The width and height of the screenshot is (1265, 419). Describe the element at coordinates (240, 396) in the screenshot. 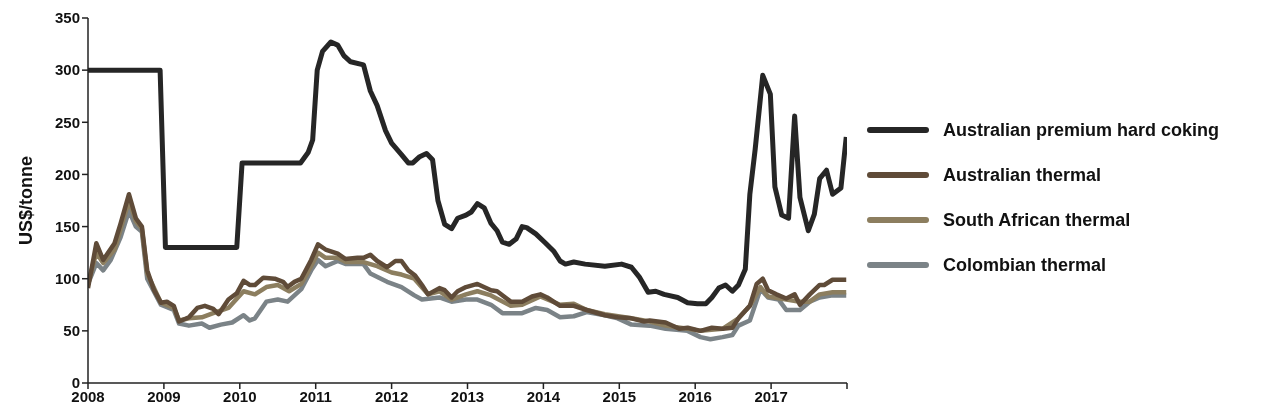

I see `x-tick-label: 2010` at that location.